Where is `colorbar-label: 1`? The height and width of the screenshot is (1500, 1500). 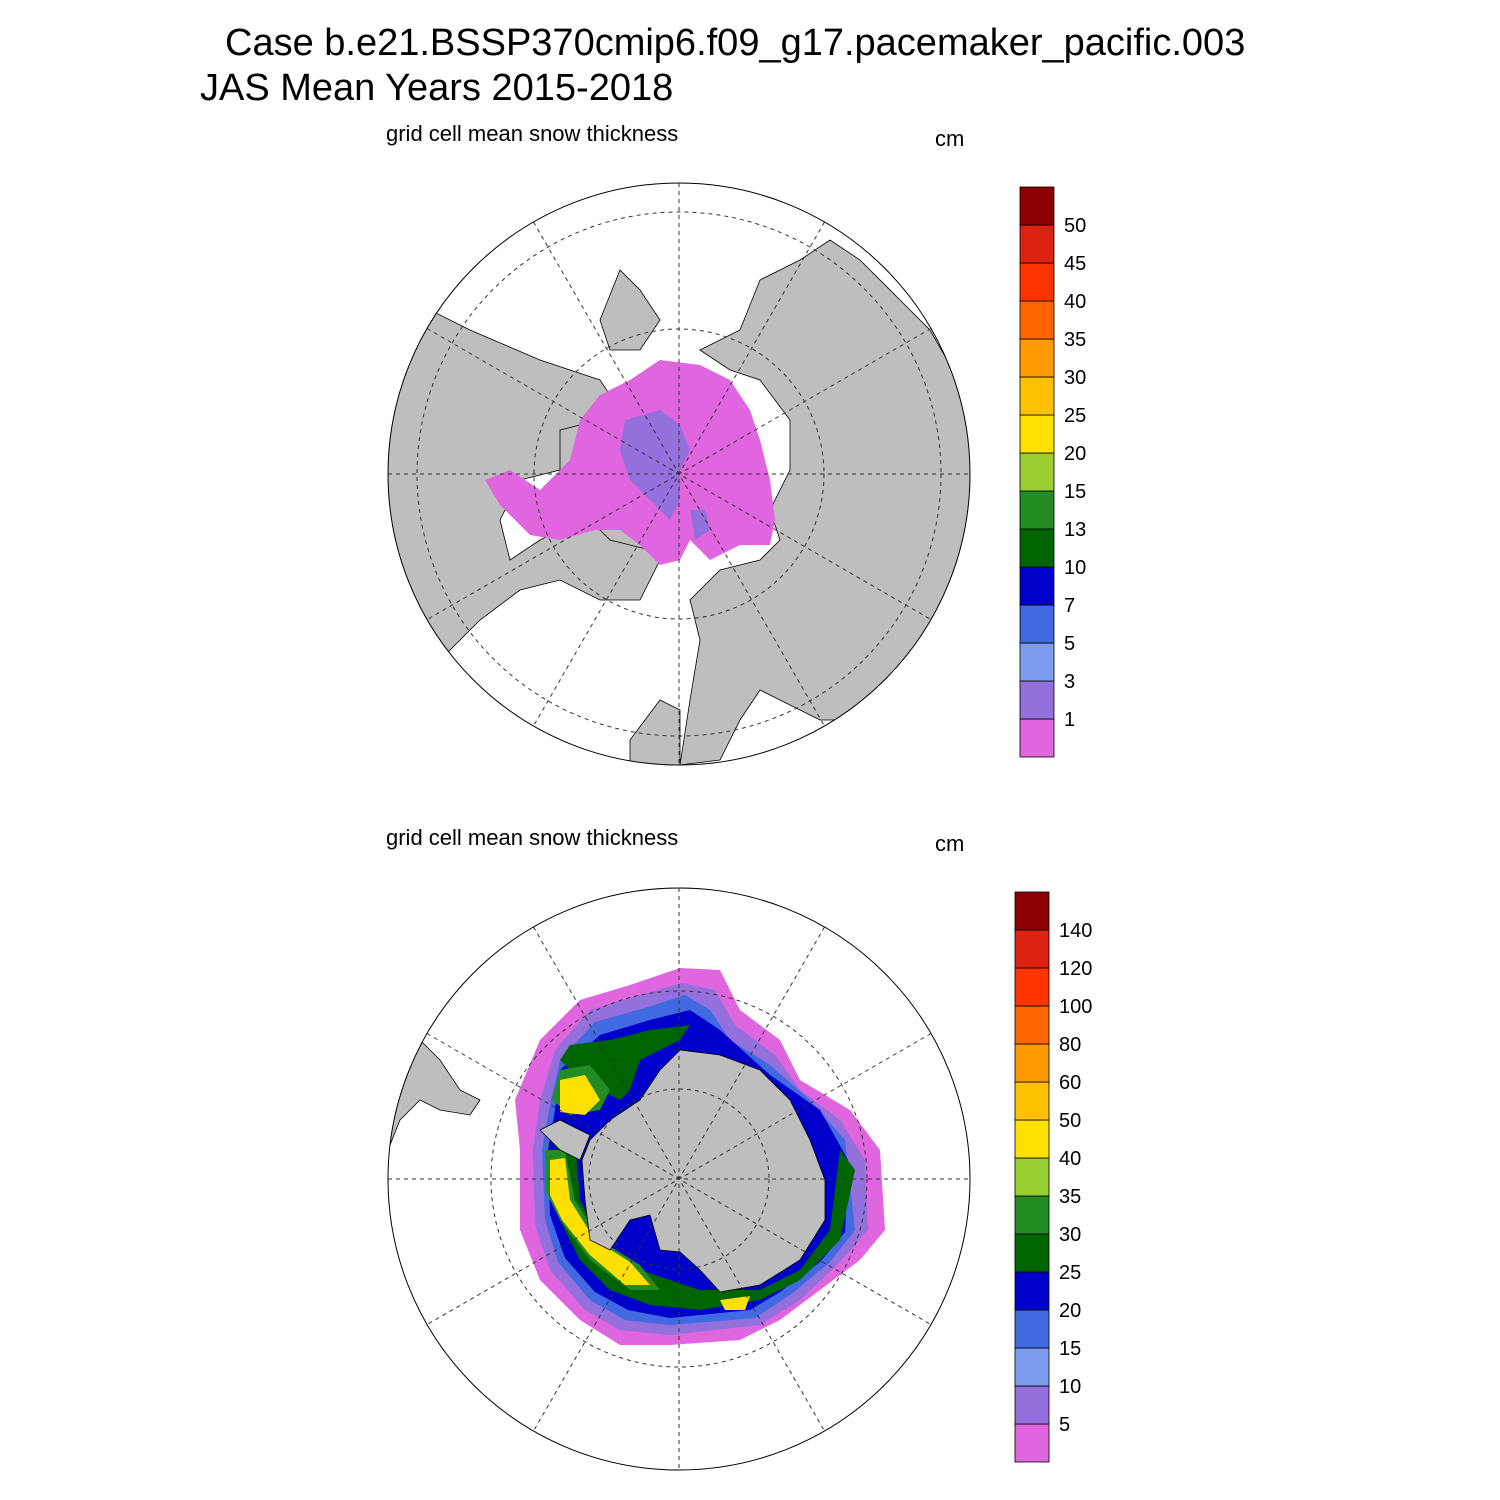 colorbar-label: 1 is located at coordinates (1069, 720).